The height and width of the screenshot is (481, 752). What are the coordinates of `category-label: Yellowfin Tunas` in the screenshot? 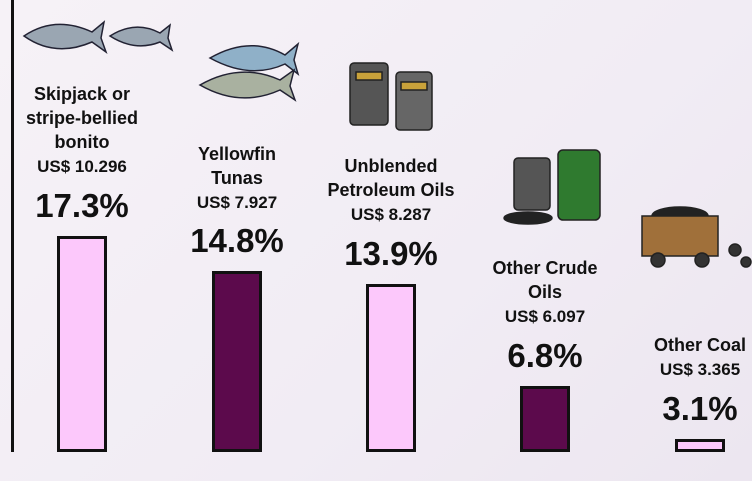 It's located at (236, 165).